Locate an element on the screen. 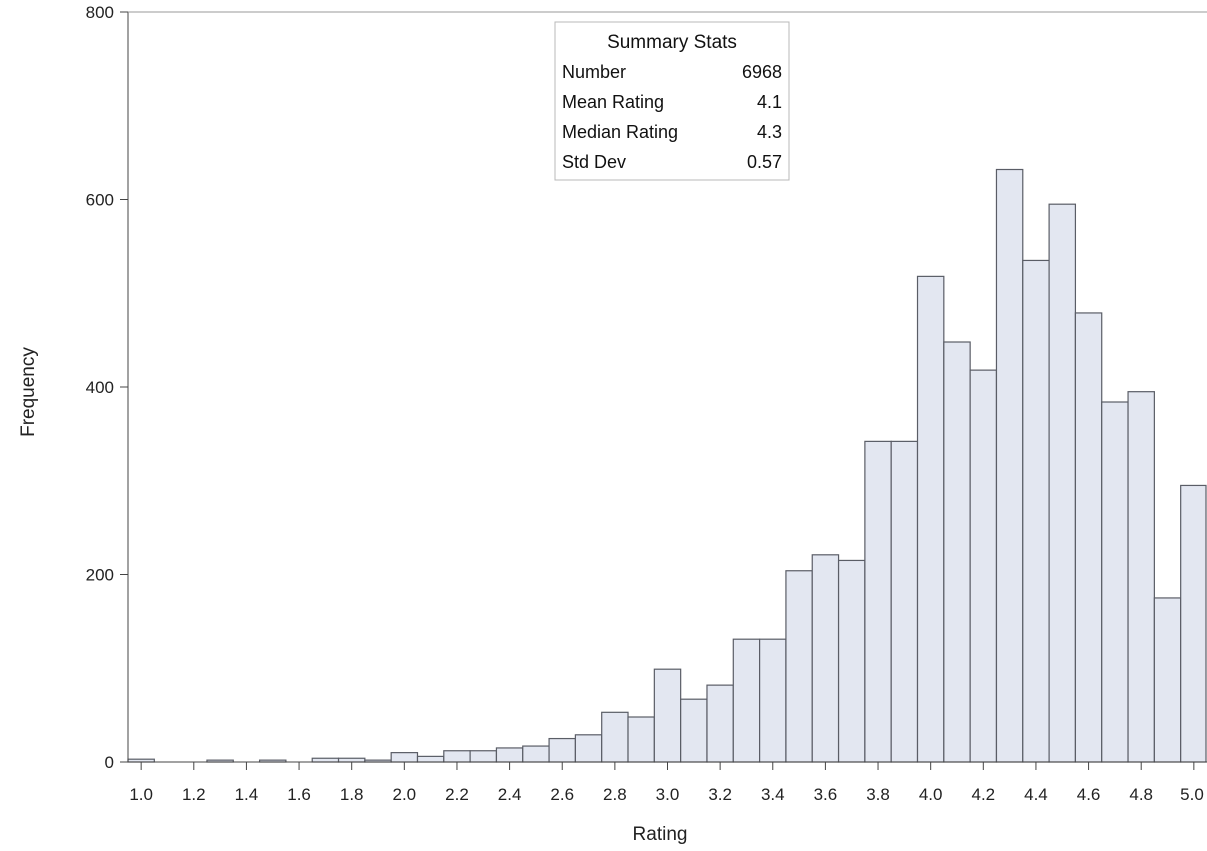  summary-stats-border is located at coordinates (672, 101).